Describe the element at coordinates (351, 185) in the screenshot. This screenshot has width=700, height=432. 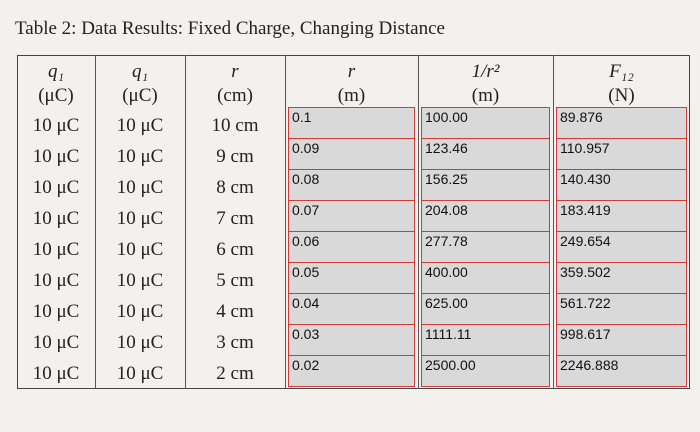
I see `input-cell: 0.08` at that location.